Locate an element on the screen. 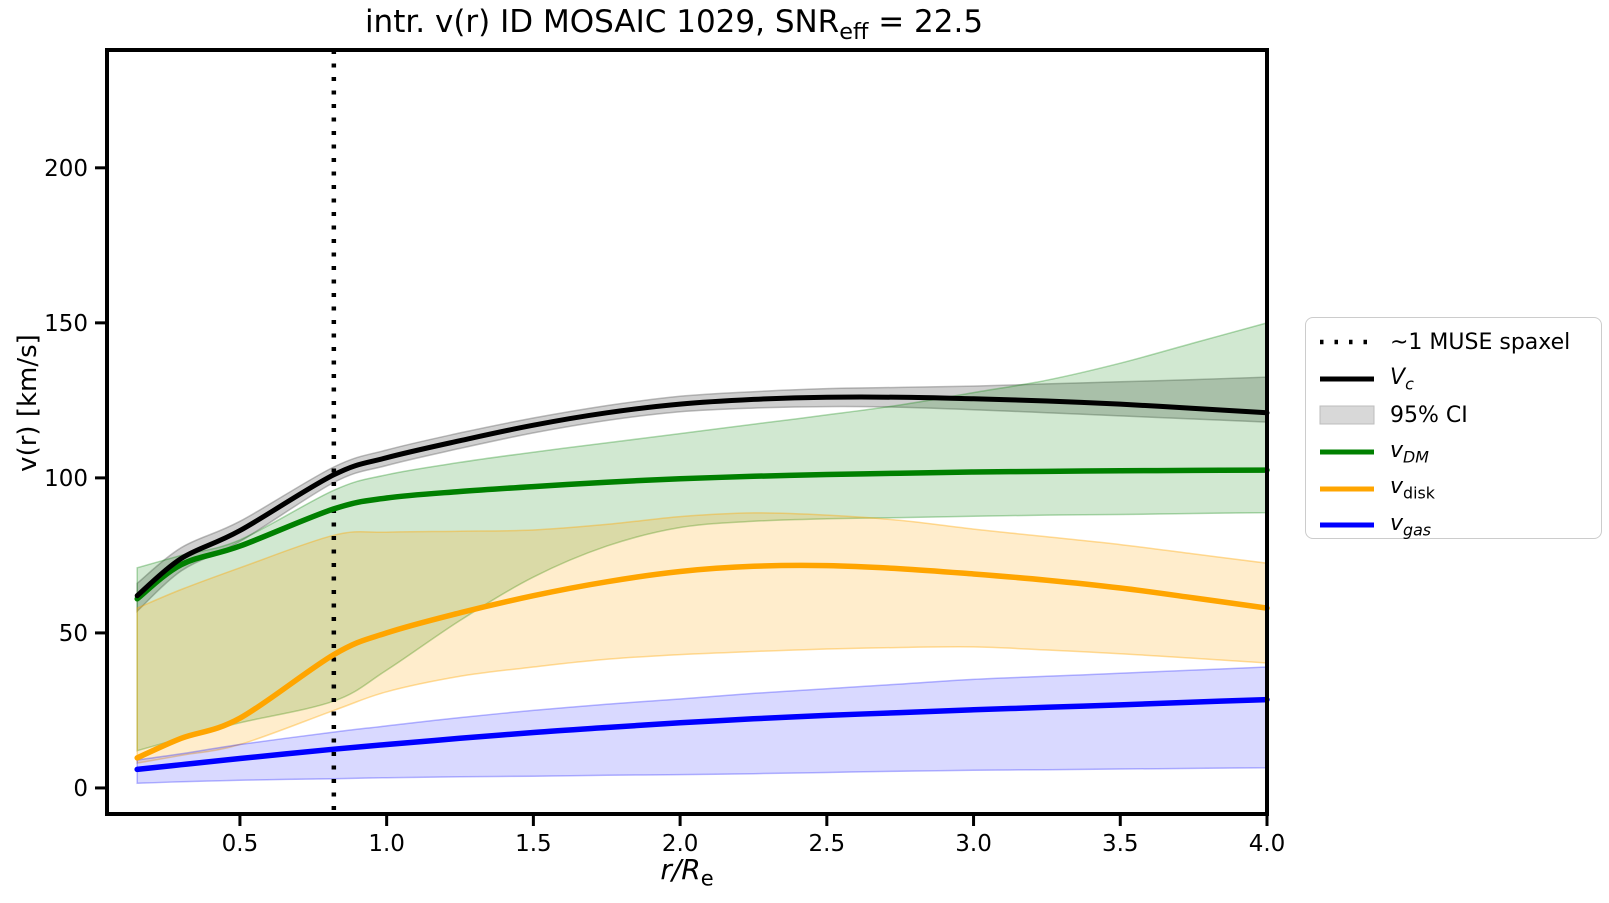  ci-patch-swatch is located at coordinates (1347, 415).